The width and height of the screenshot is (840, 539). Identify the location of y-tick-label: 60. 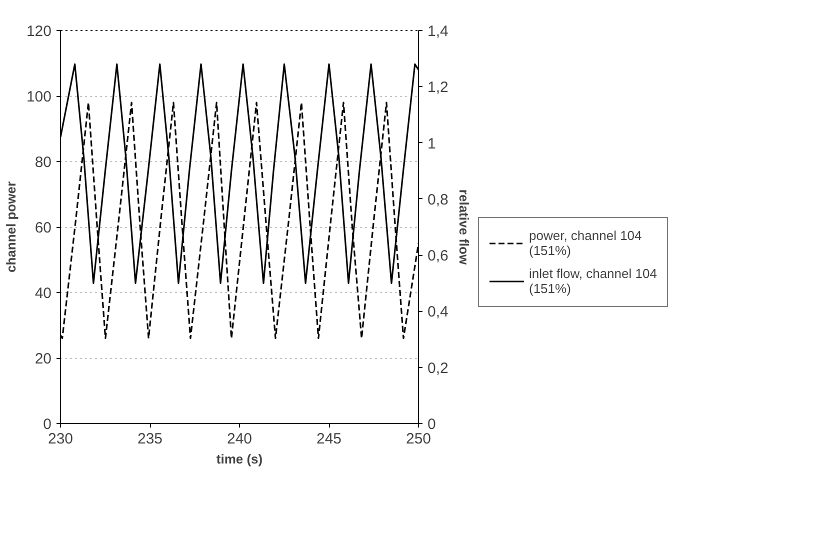
(43, 228).